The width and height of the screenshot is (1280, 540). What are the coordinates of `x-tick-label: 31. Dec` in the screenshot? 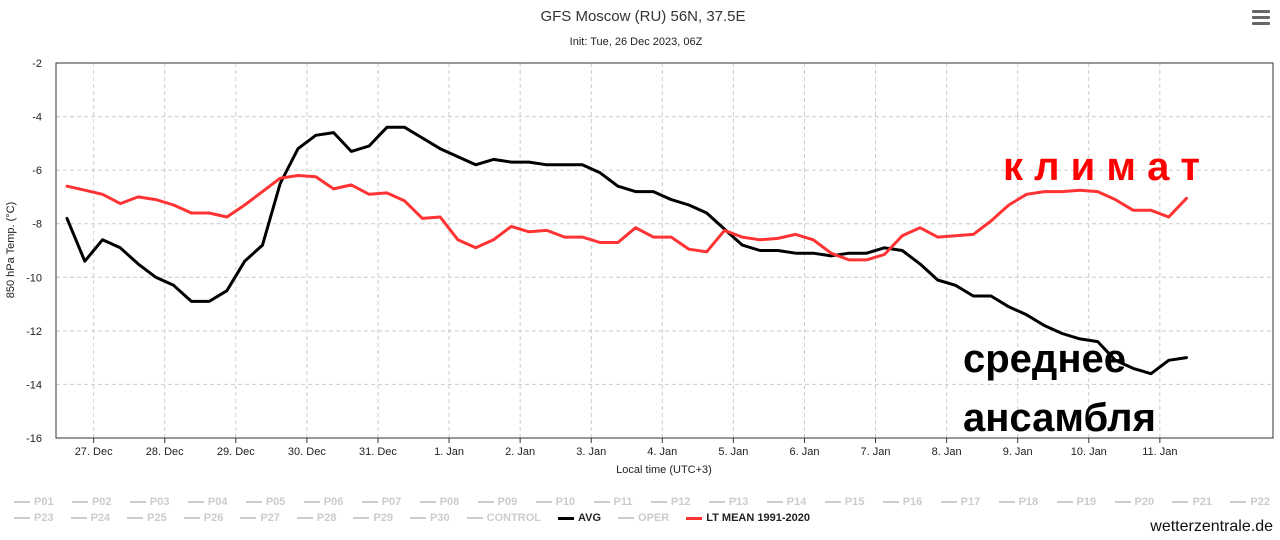 It's located at (378, 452).